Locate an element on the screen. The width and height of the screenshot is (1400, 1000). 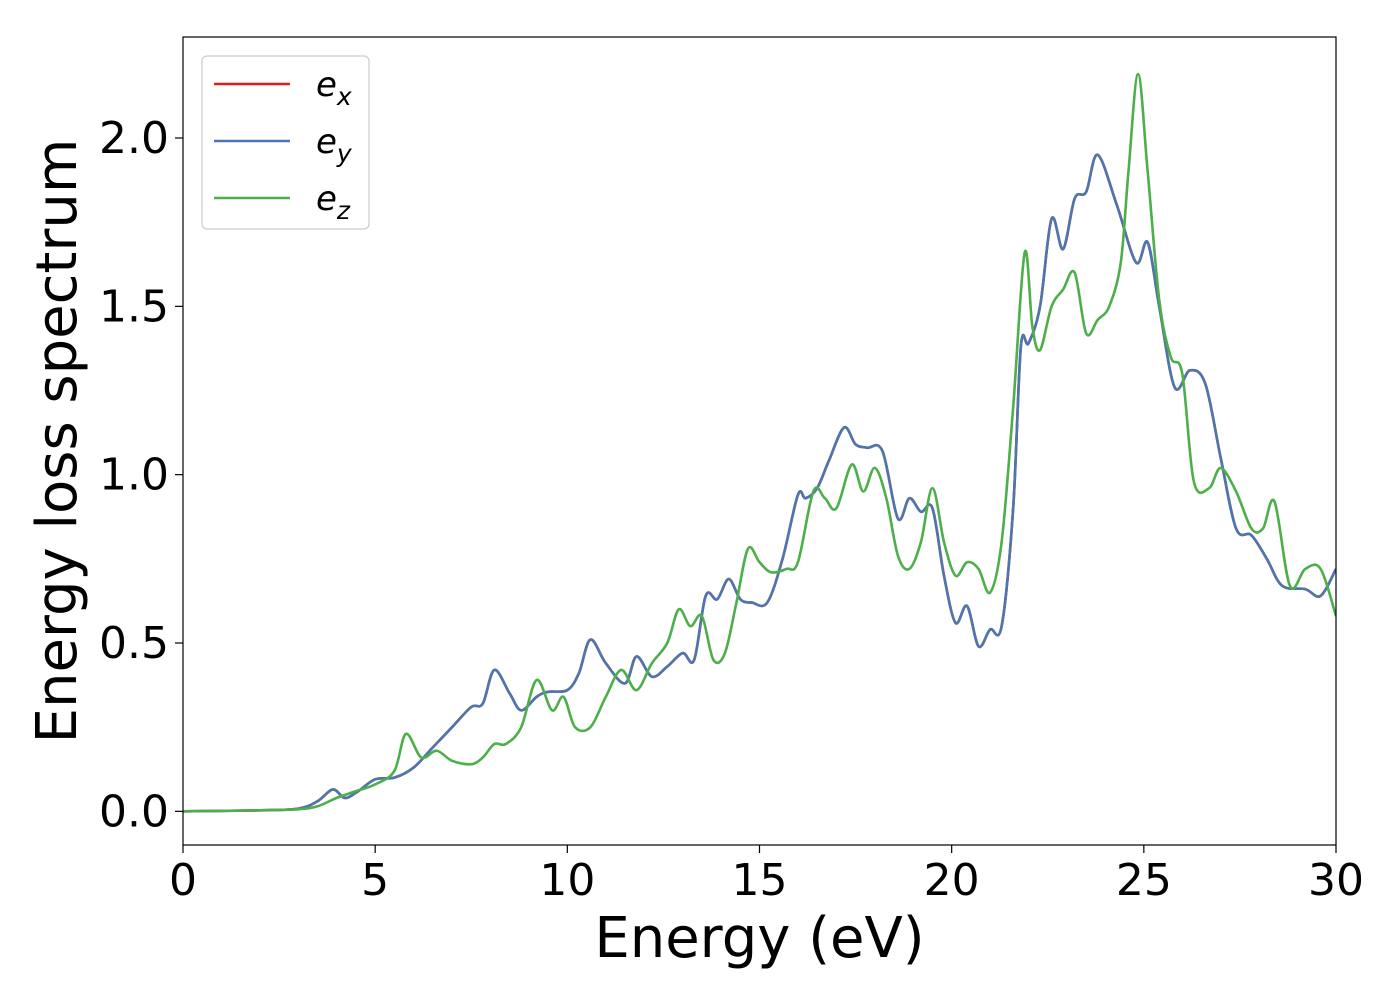
x-tick-label: 5 is located at coordinates (375, 880).